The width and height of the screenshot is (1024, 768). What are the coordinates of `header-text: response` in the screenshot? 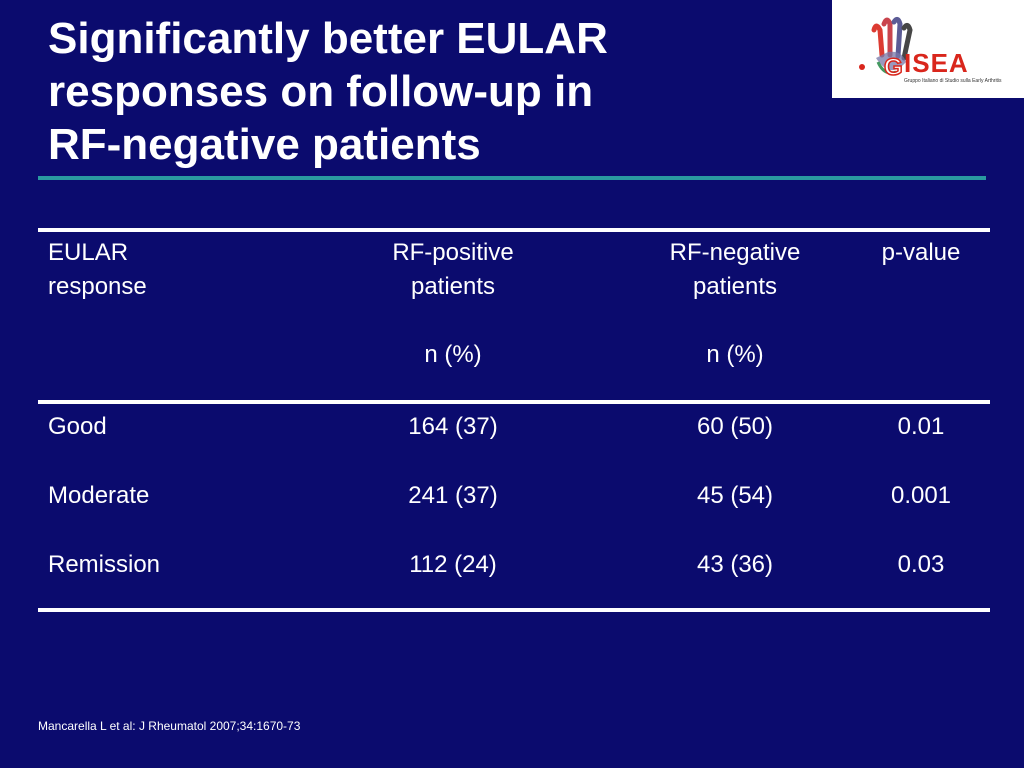 It's located at (97, 286).